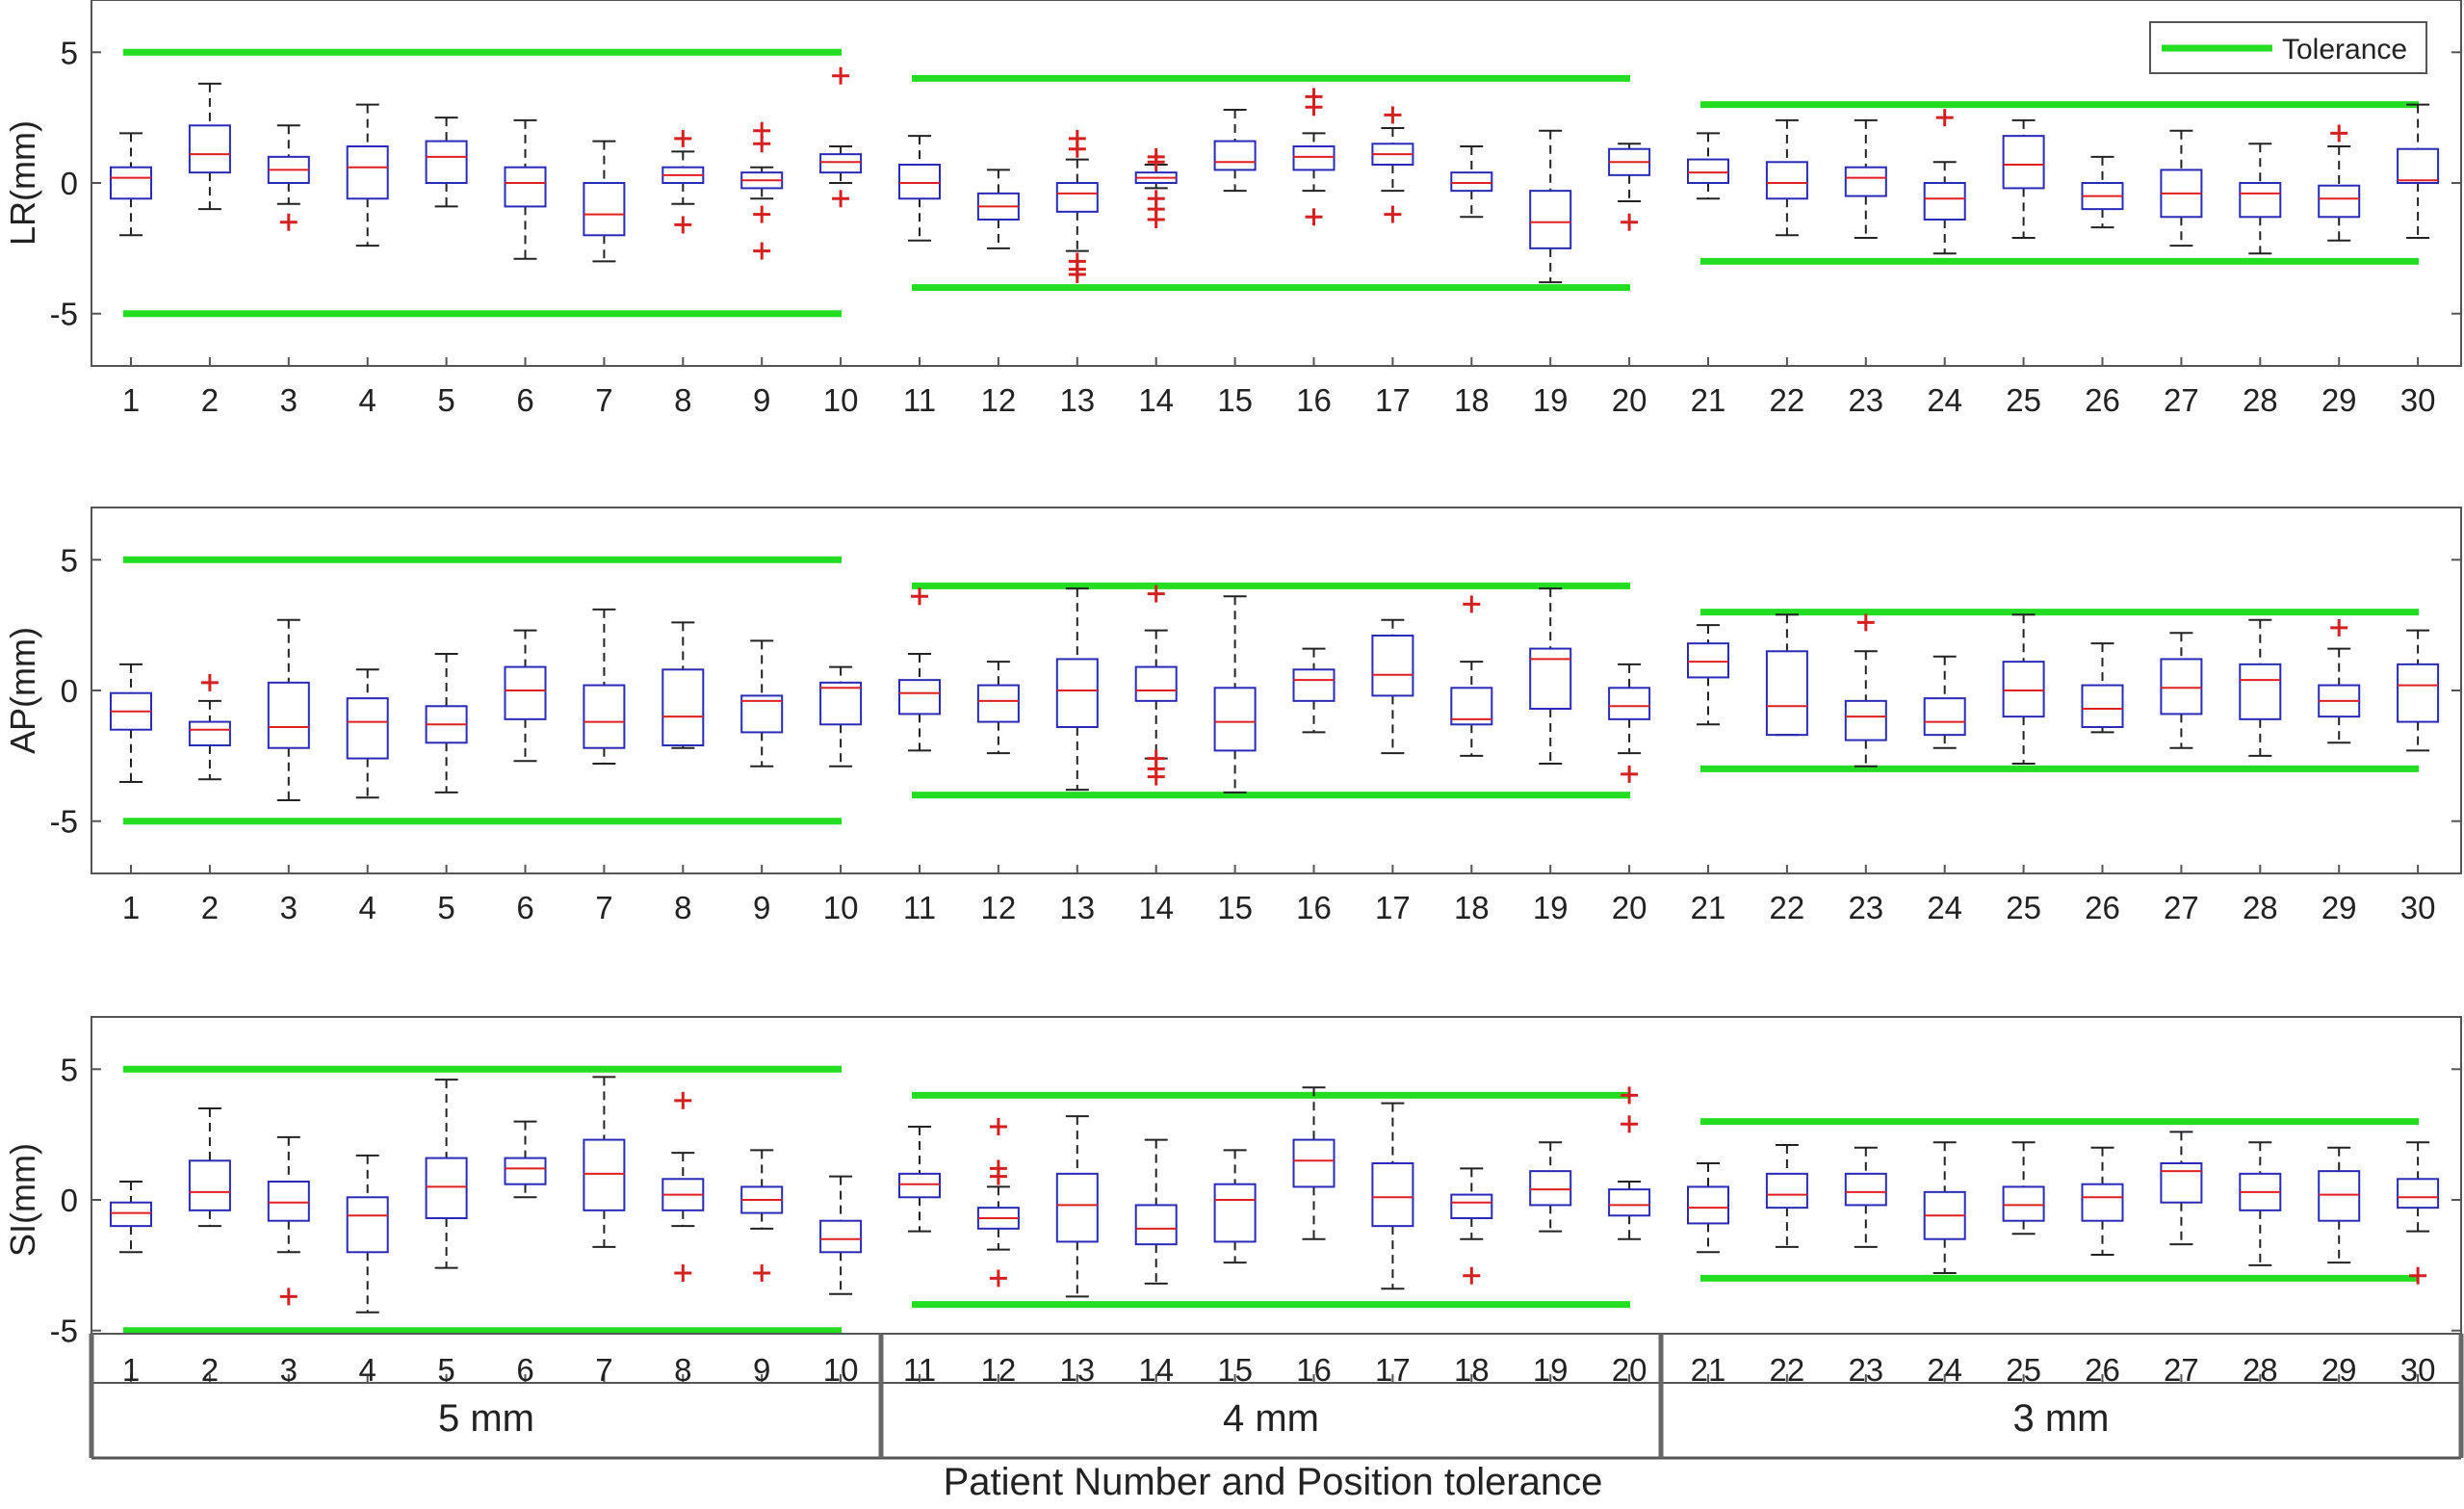 The width and height of the screenshot is (2464, 1509). I want to click on x-tick-label: 24, so click(1944, 907).